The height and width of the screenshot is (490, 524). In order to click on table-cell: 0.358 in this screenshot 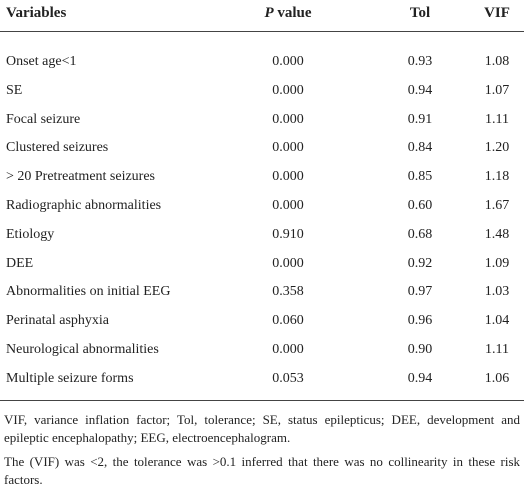, I will do `click(288, 292)`.